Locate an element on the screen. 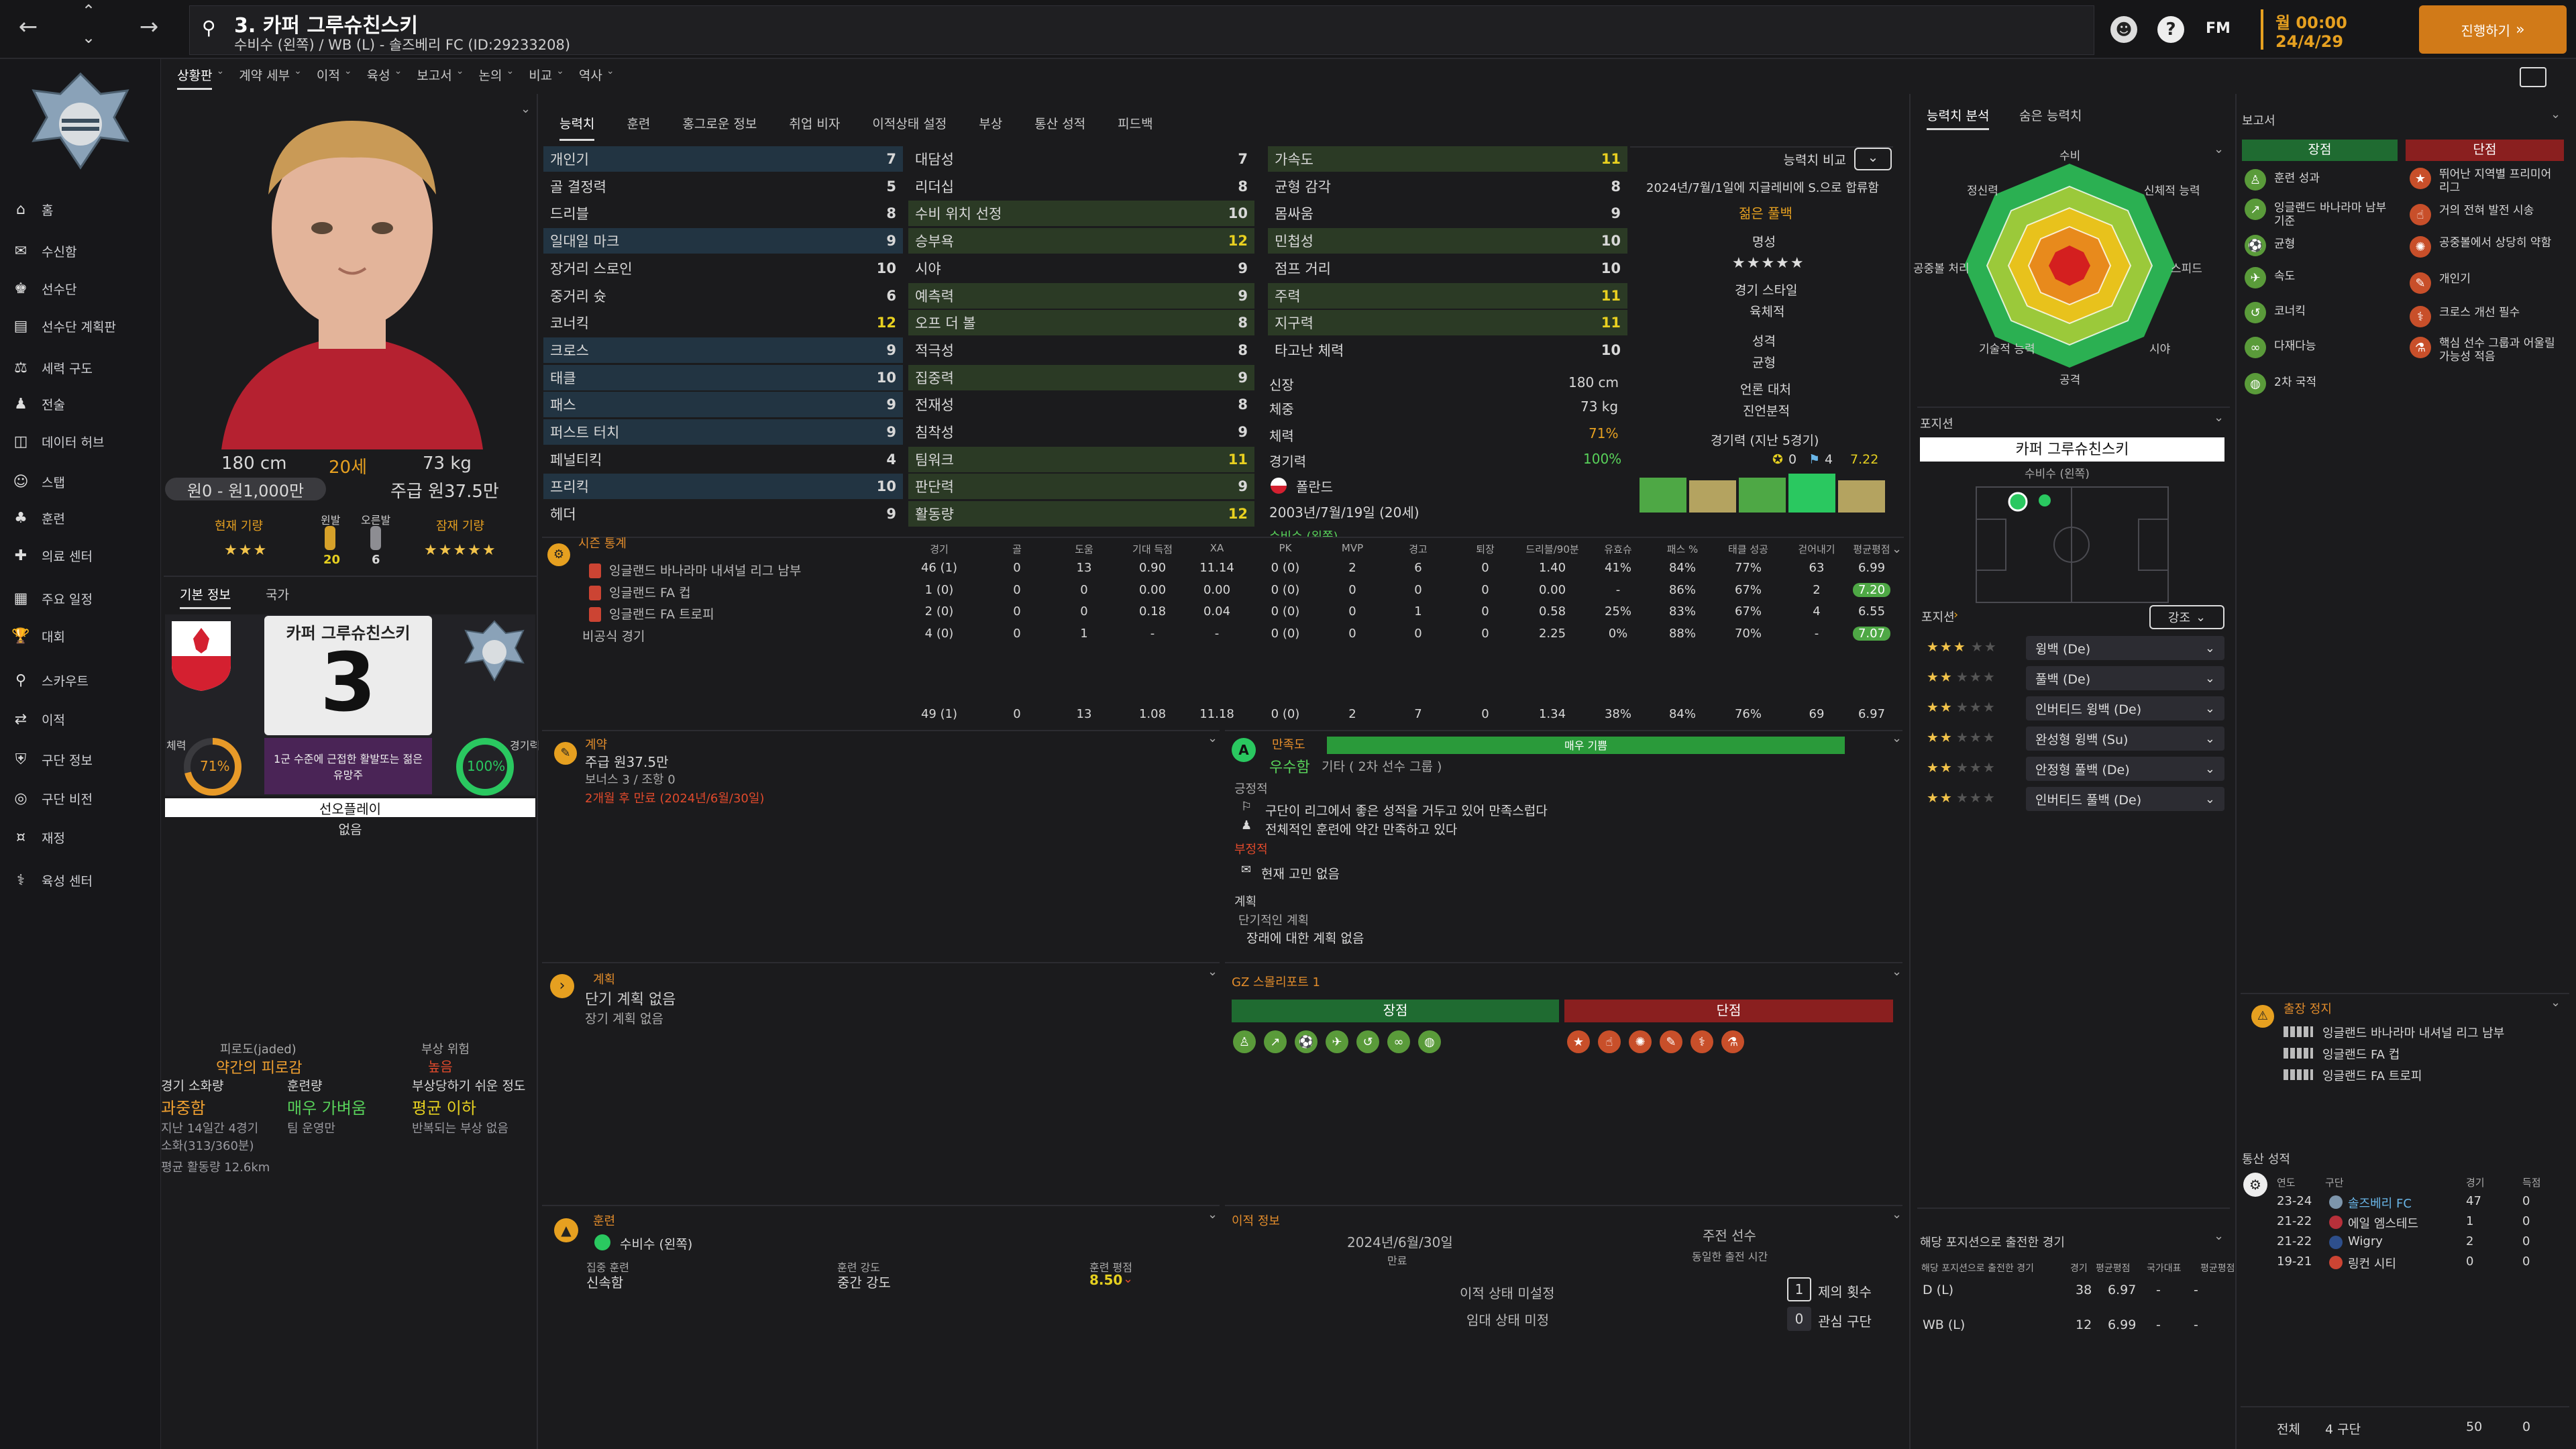 This screenshot has width=2576, height=1449. role-dropdown: 완성형 윙백 (Su) ⌄ is located at coordinates (2125, 739).